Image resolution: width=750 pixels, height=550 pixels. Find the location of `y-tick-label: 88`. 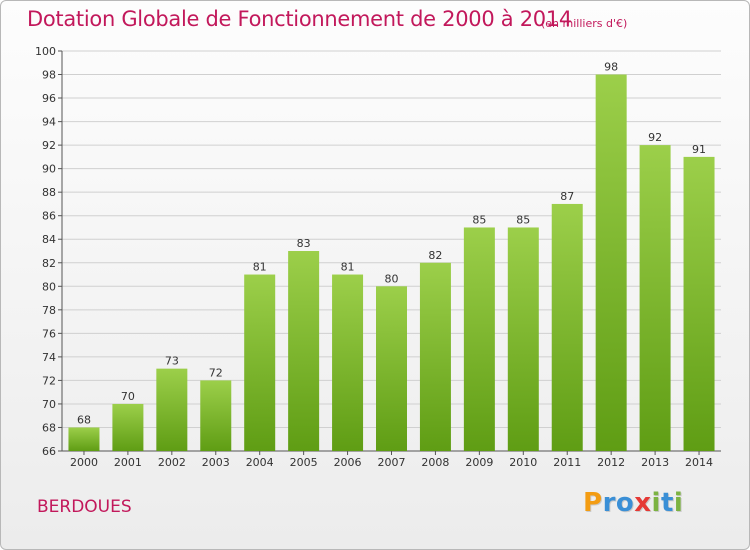

y-tick-label: 88 is located at coordinates (49, 192).